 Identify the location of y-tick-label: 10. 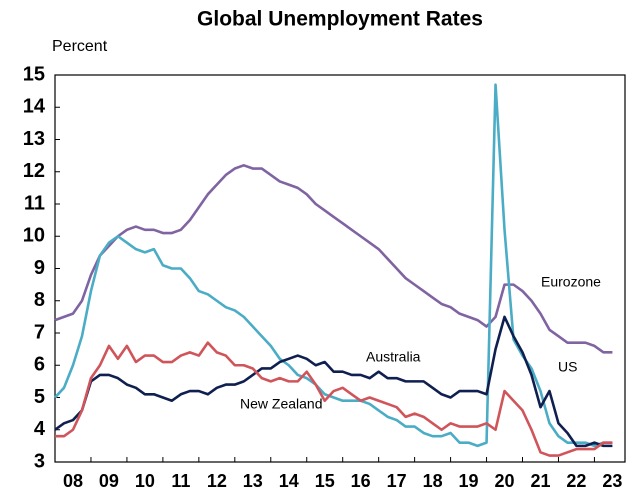
(34, 236).